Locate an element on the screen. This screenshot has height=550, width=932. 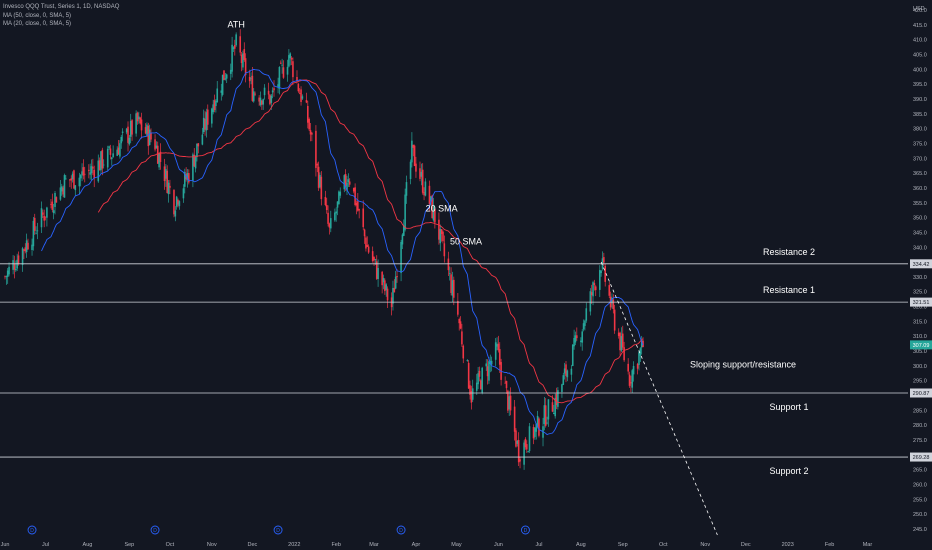
y-tick-label: 285.0 is located at coordinates (920, 411).